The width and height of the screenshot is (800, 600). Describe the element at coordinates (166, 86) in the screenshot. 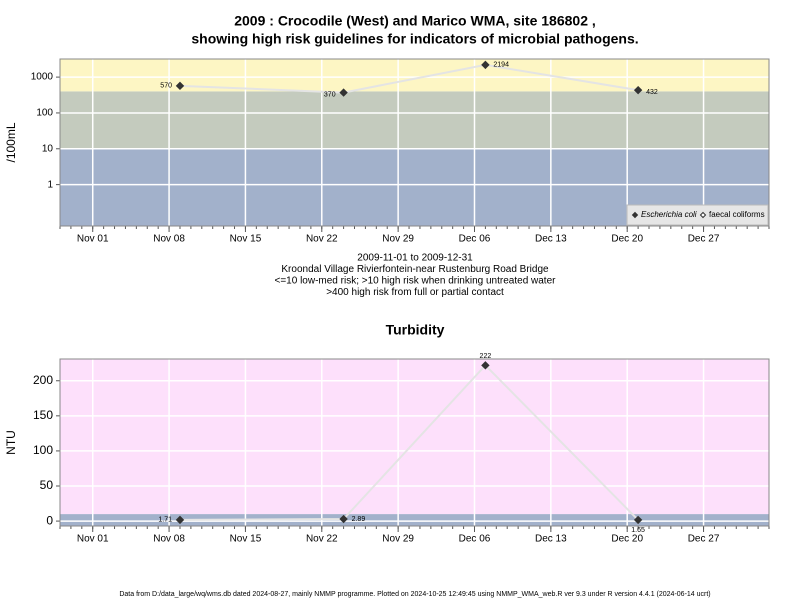

I see `value-label: 570` at that location.